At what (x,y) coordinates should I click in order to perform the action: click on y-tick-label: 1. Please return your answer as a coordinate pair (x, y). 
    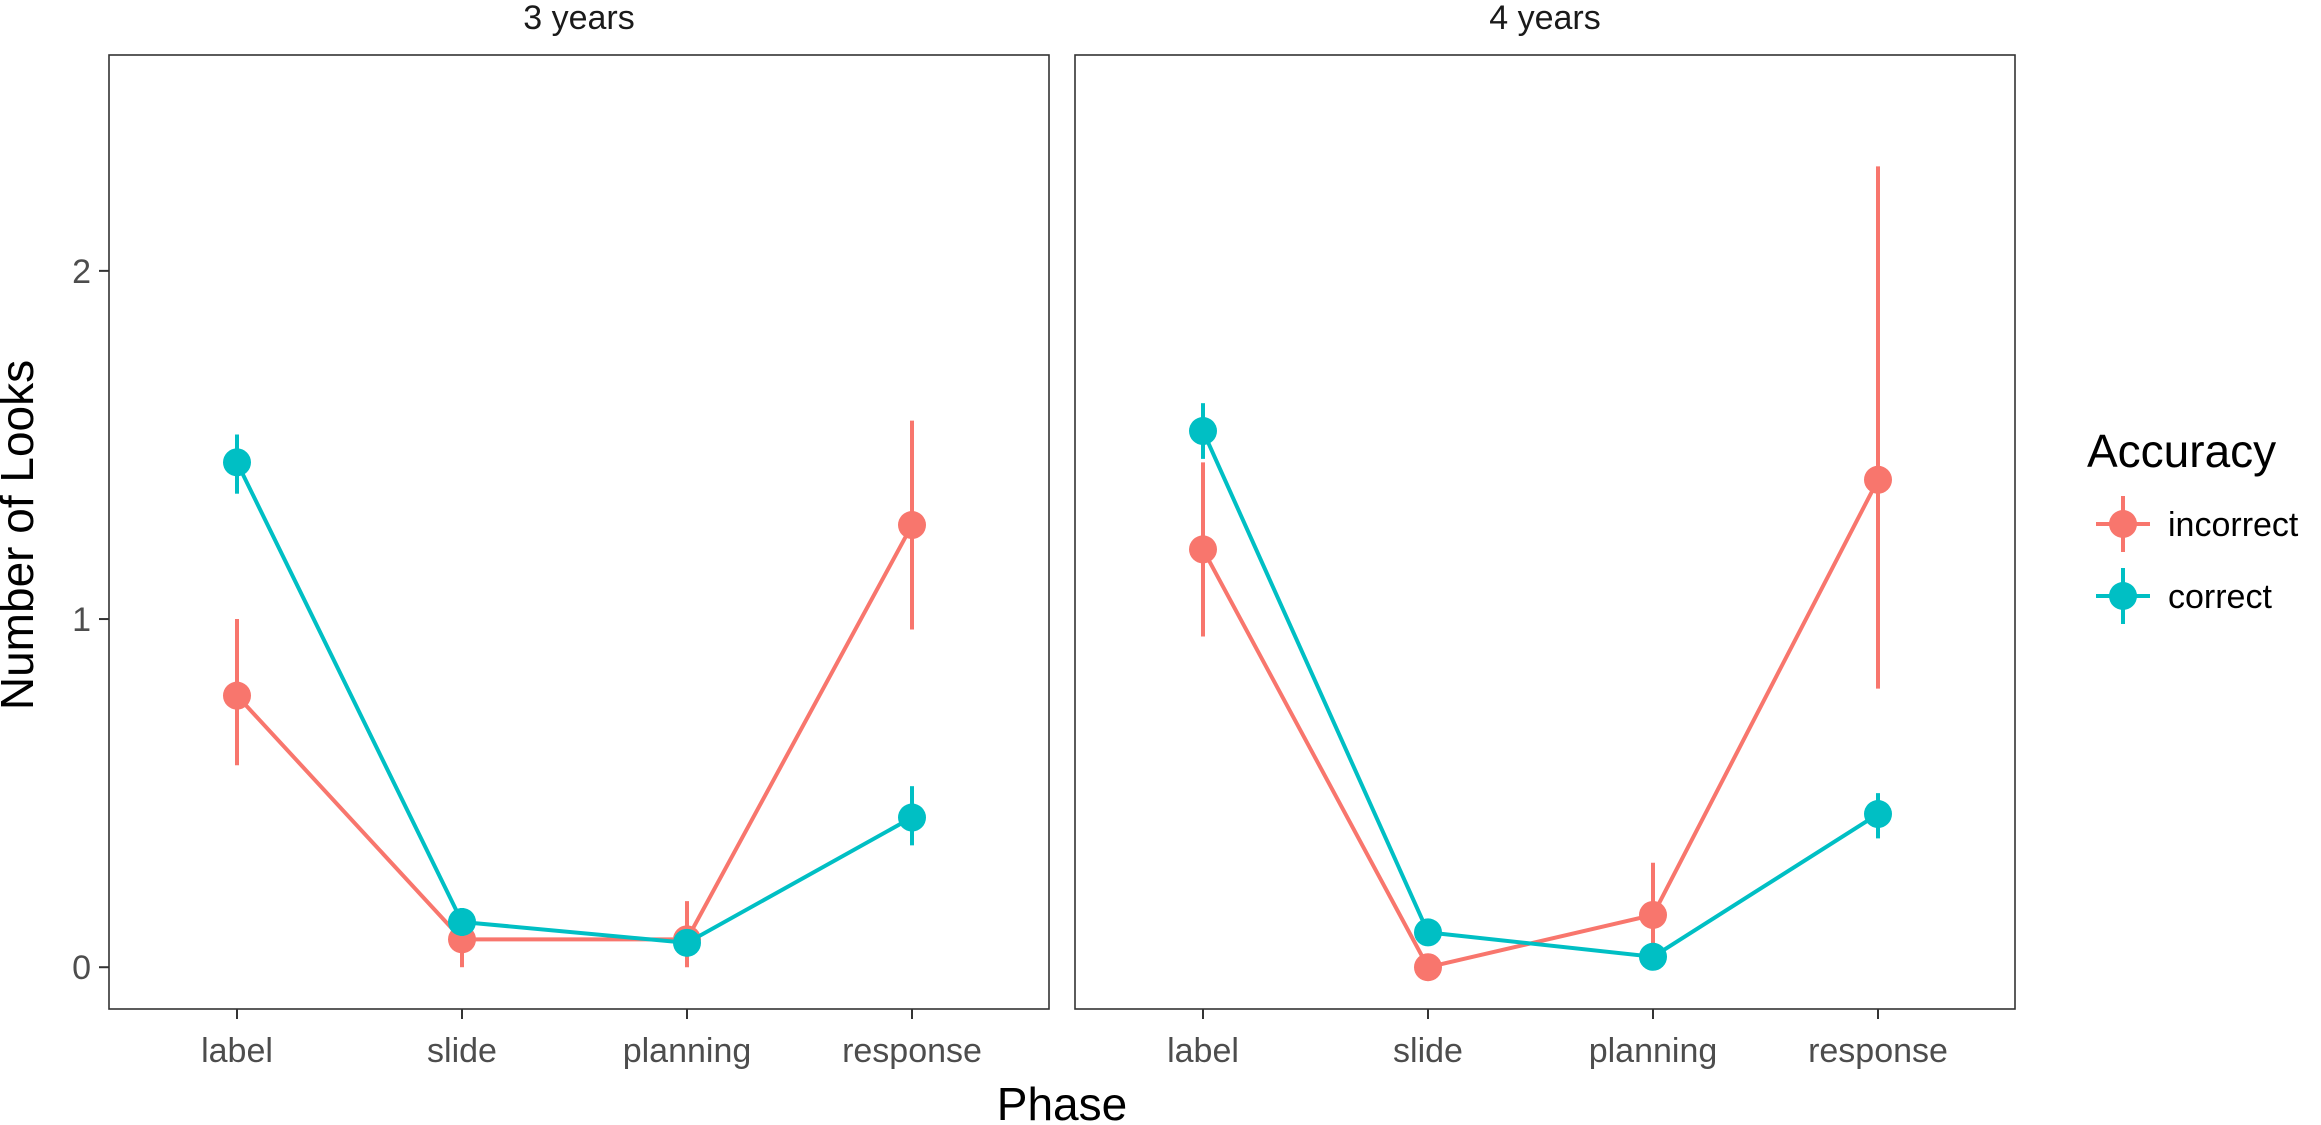
    Looking at the image, I should click on (81, 620).